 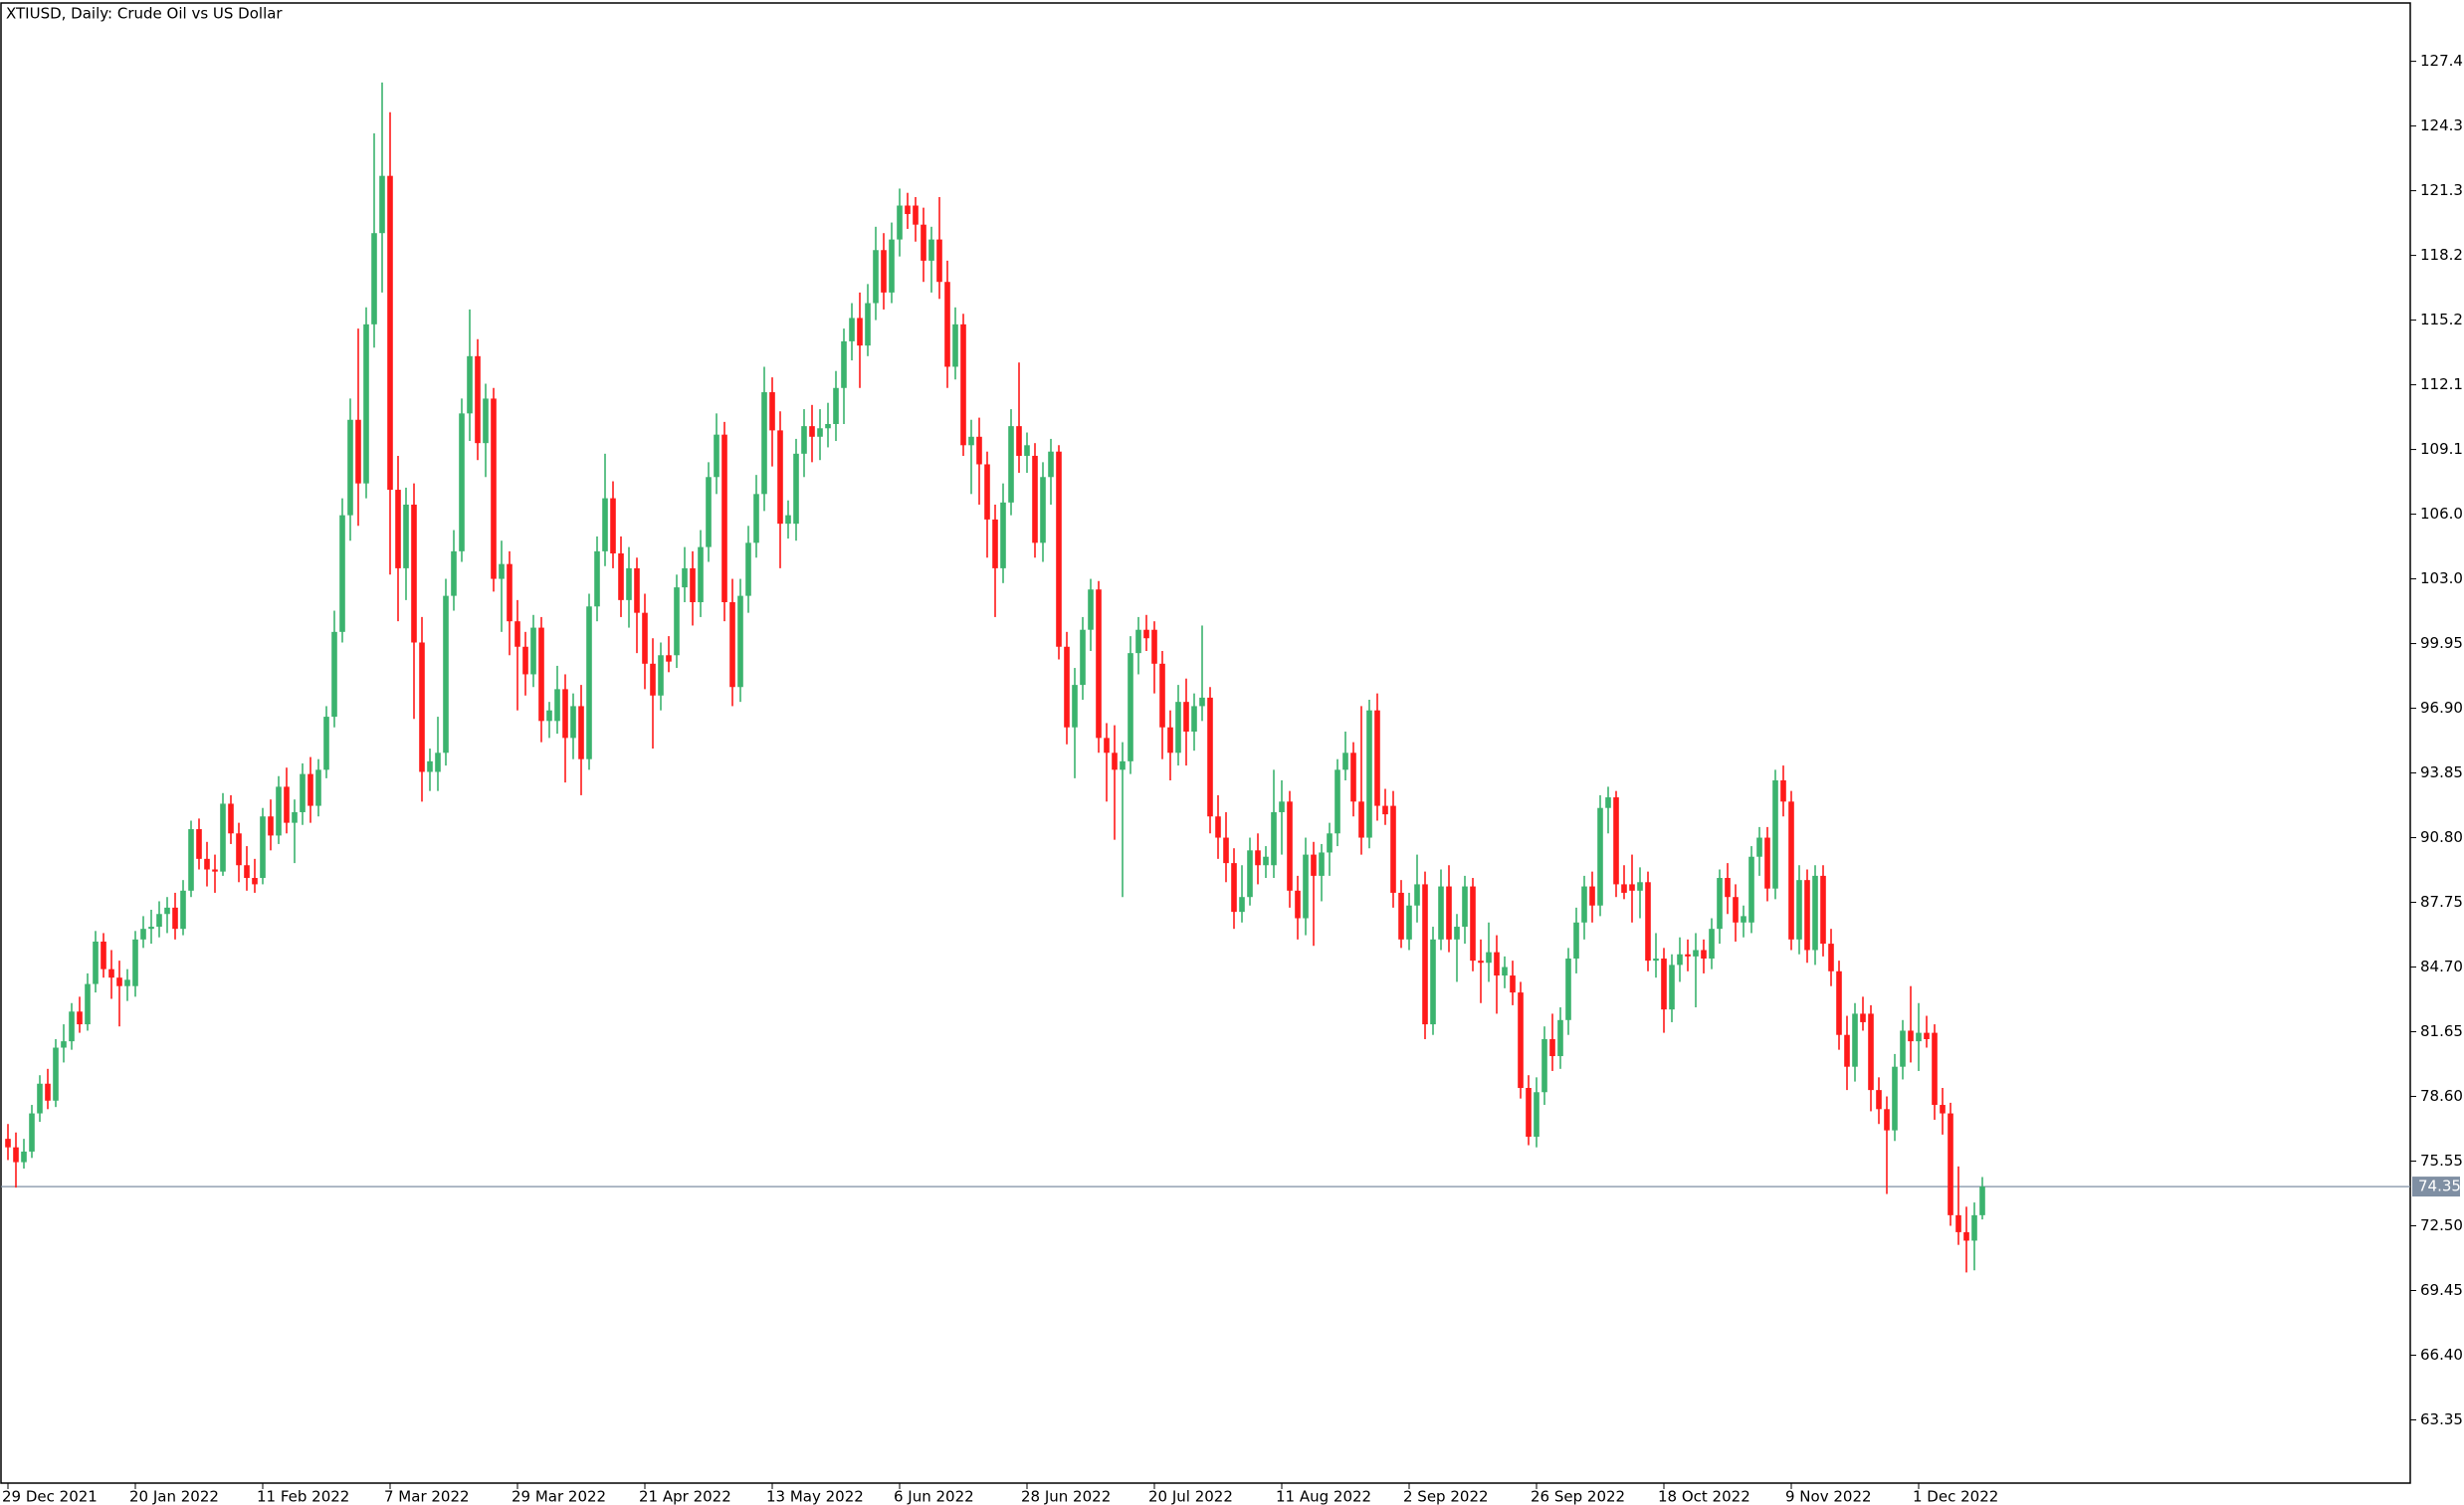 I want to click on y-tick-label: 63.35, so click(x=2442, y=1419).